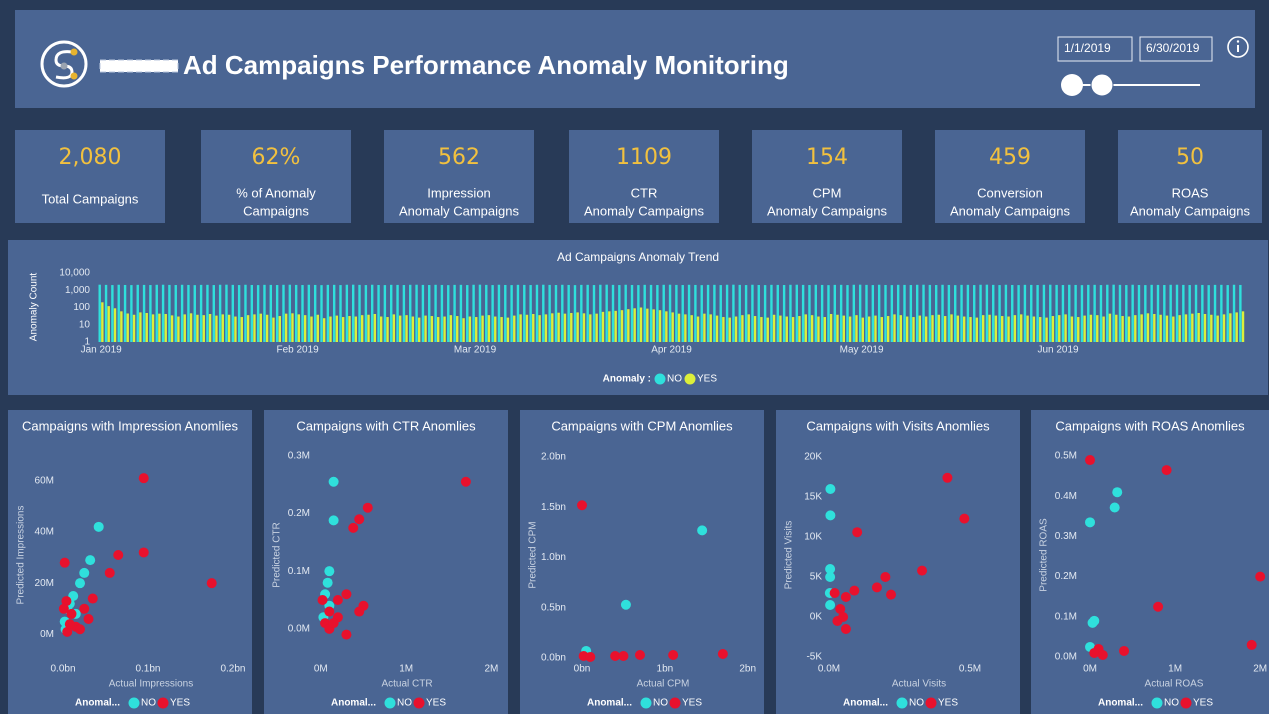 The width and height of the screenshot is (1269, 714). I want to click on kpi-label: % of Anomaly, so click(276, 192).